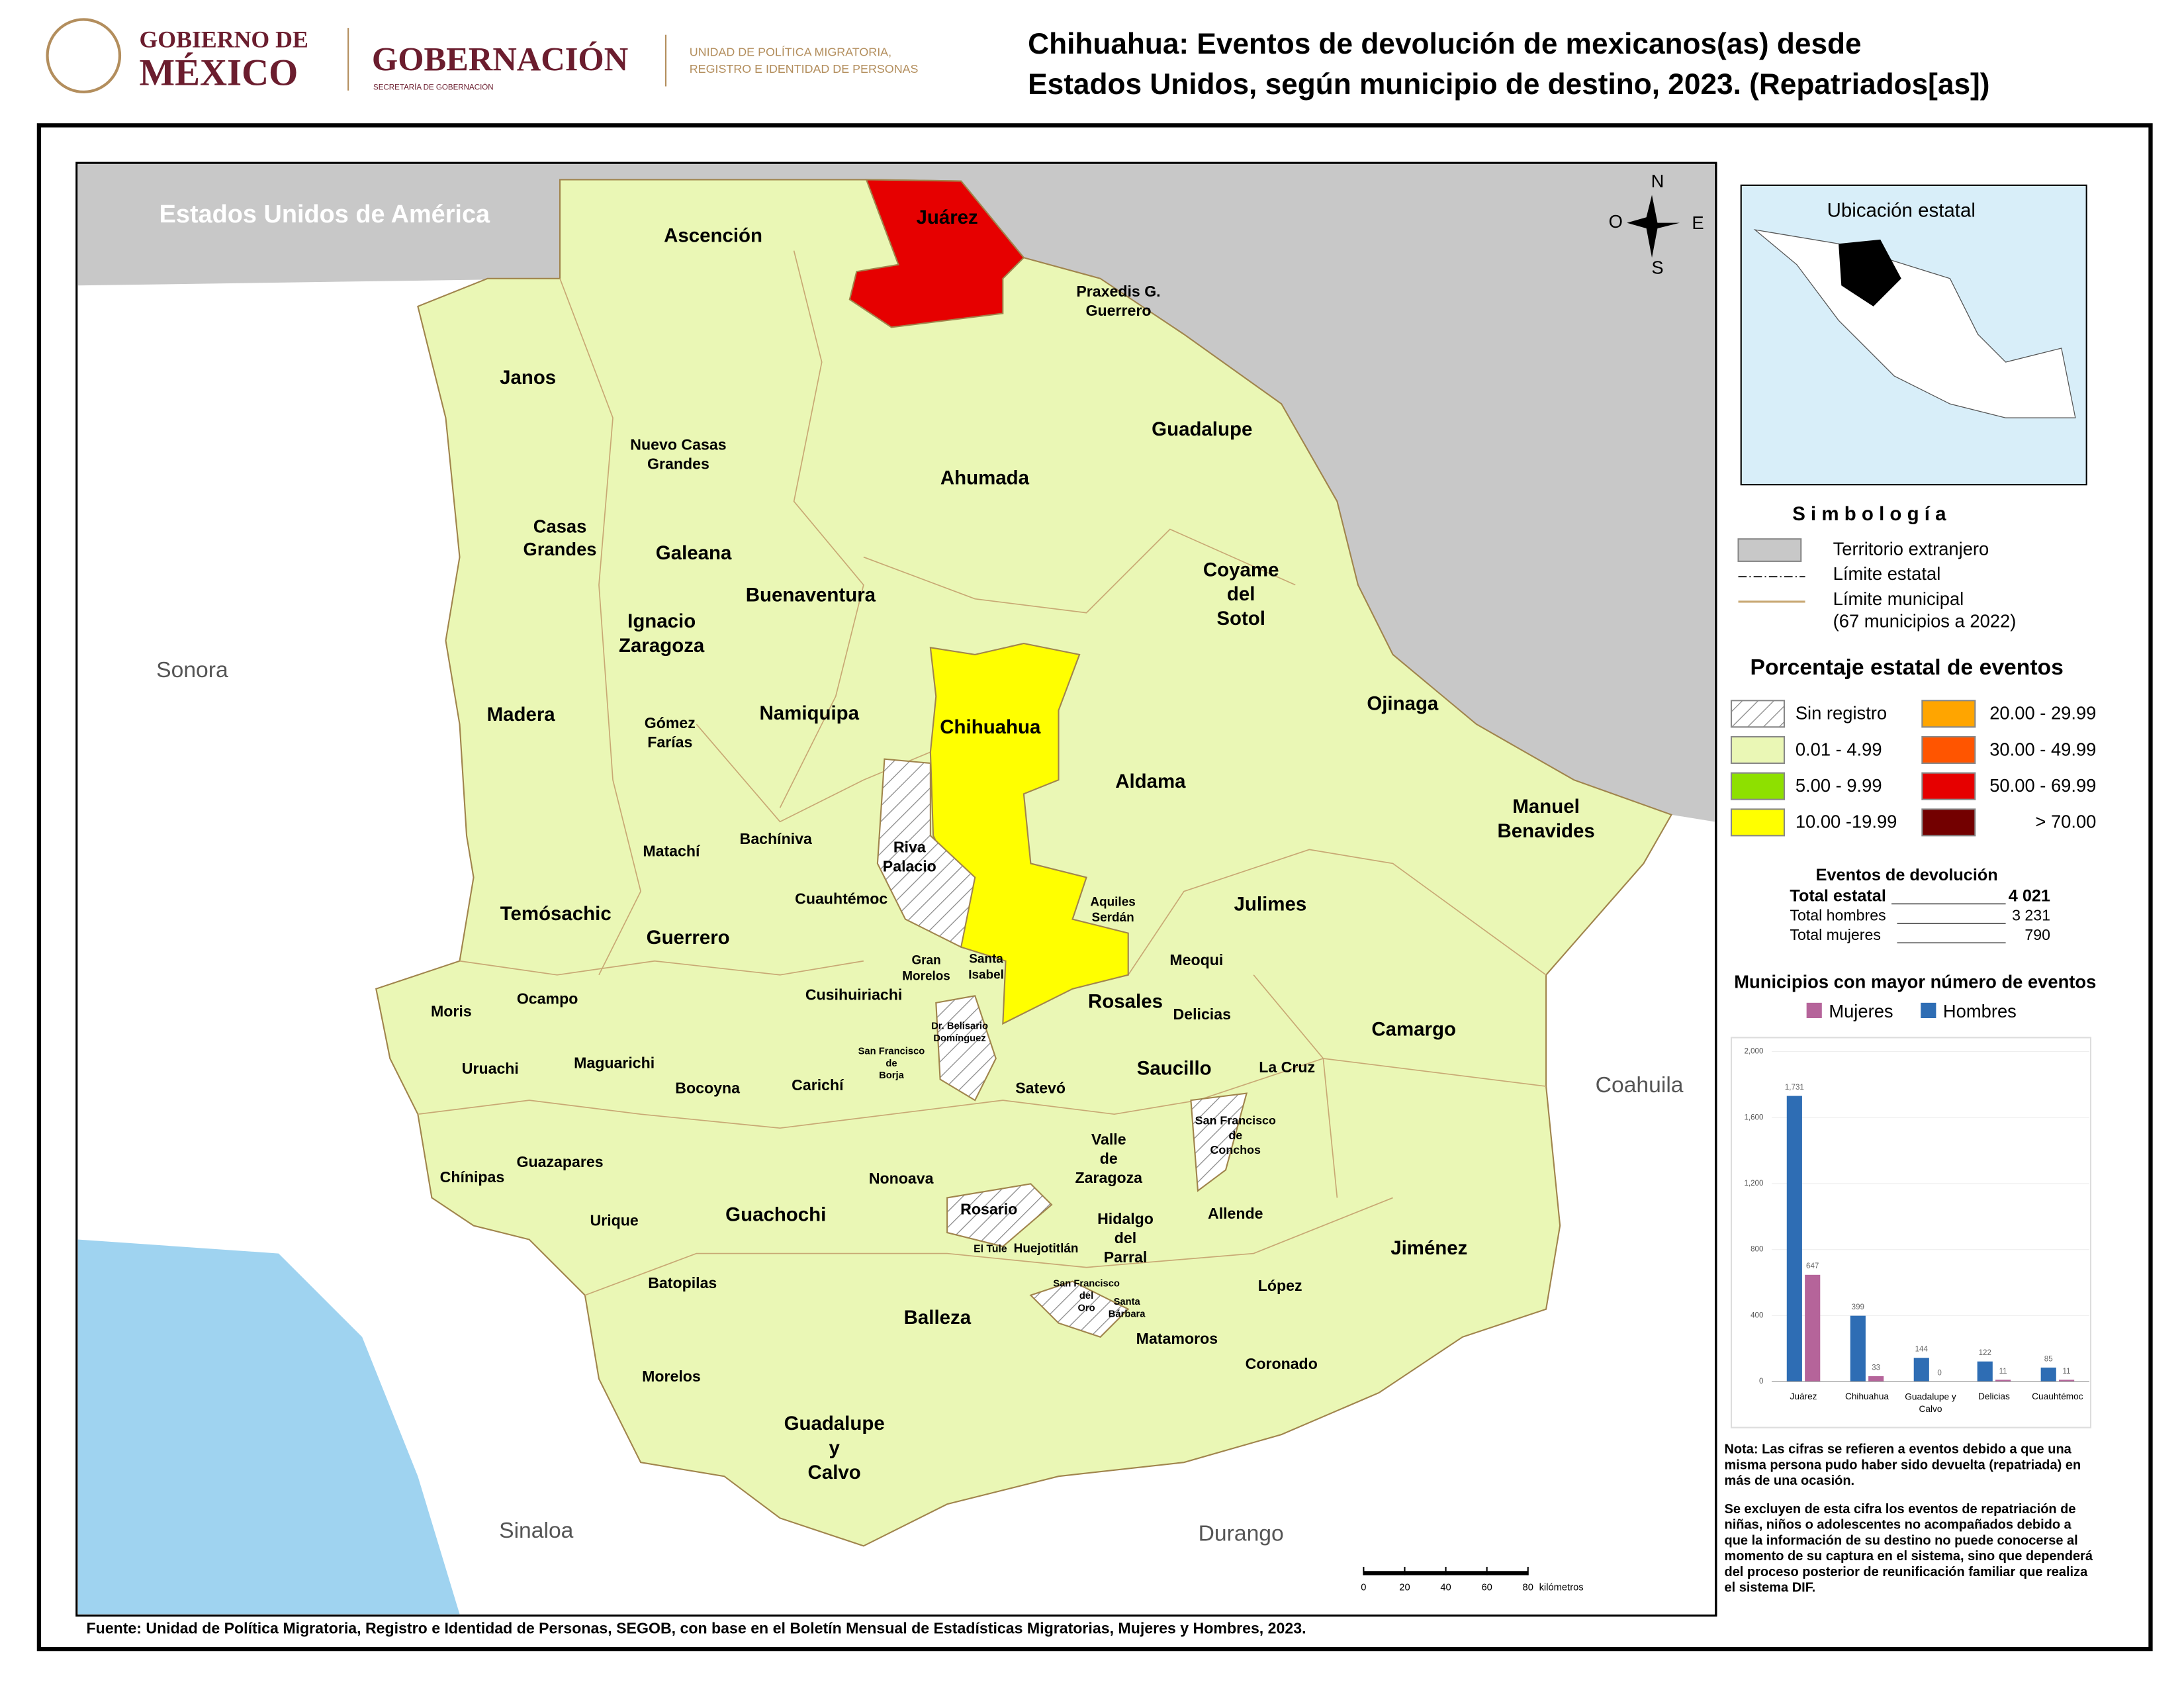 The image size is (2184, 1688). Describe the element at coordinates (1757, 1250) in the screenshot. I see `y-tick-label: 800` at that location.